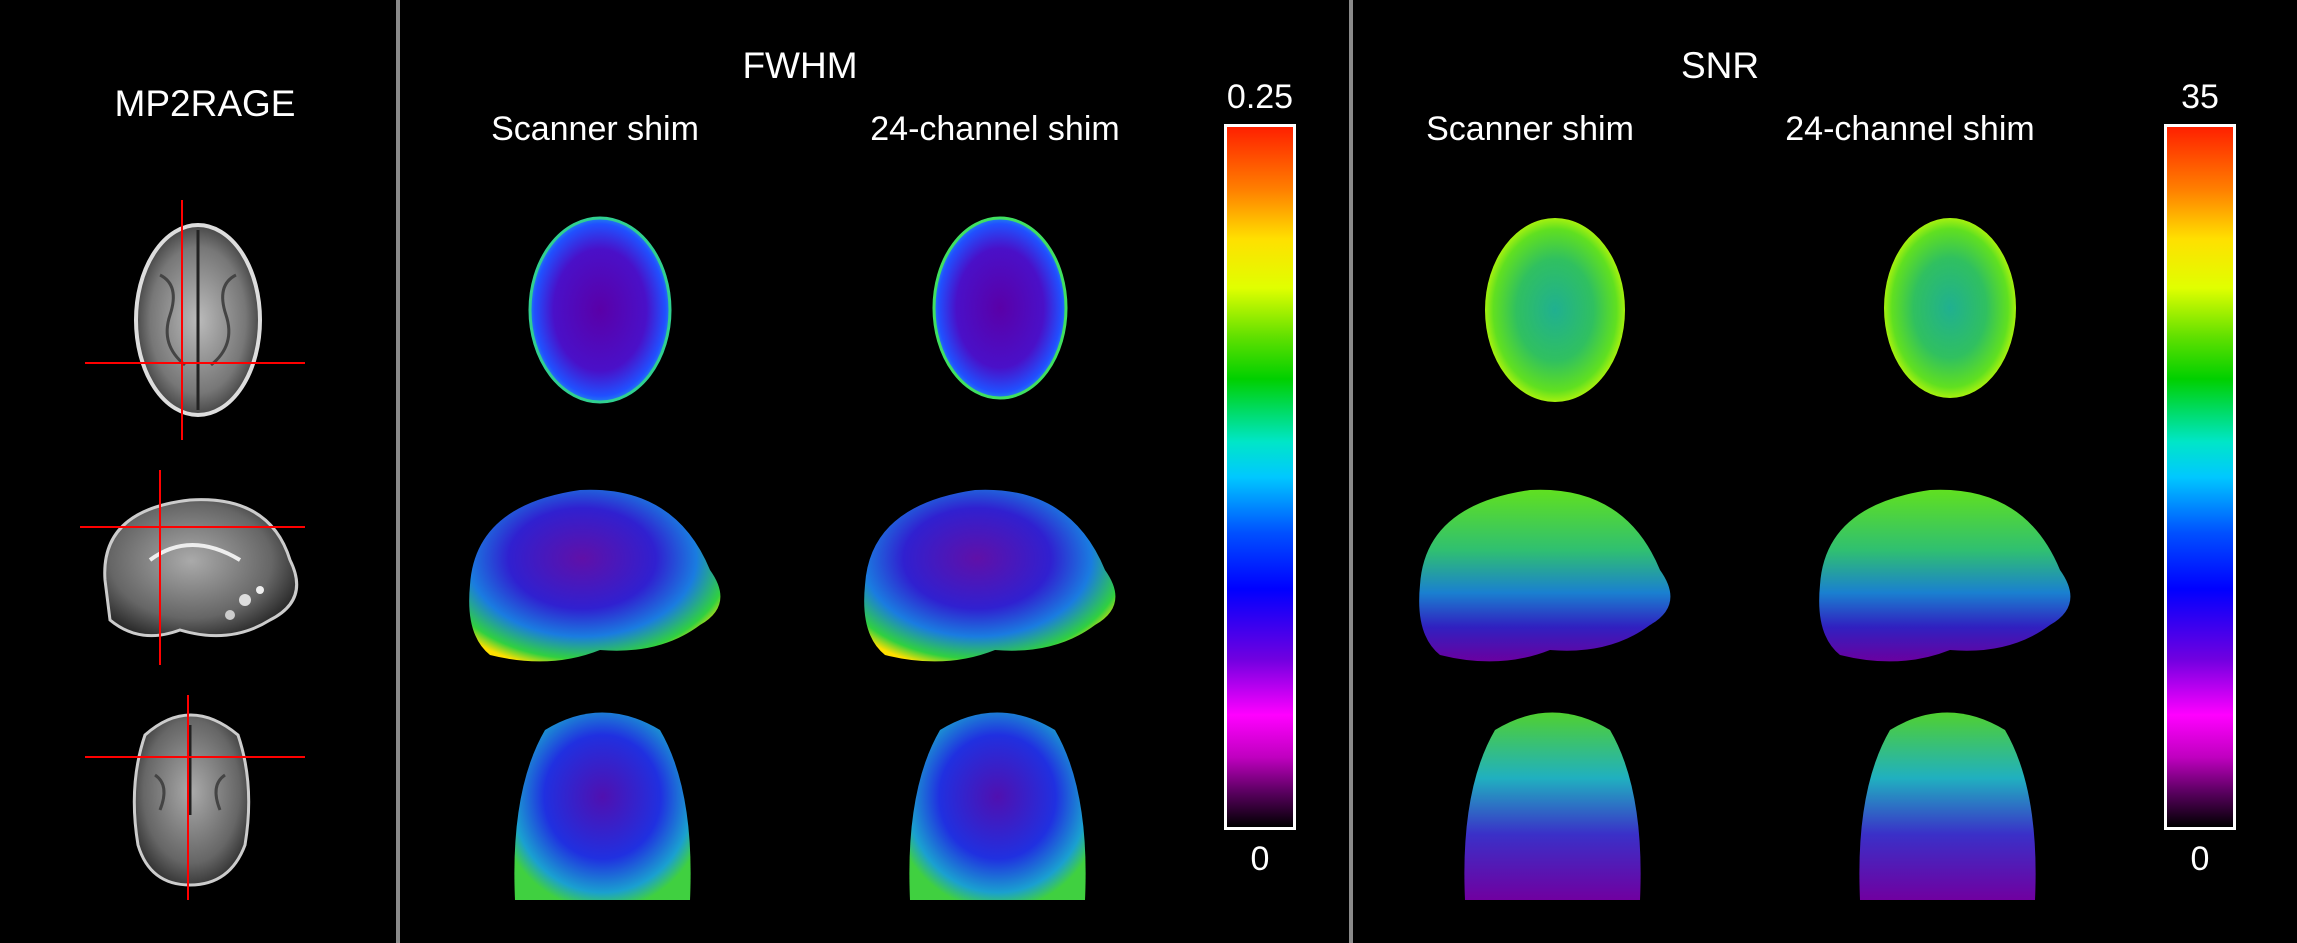 Image resolution: width=2297 pixels, height=943 pixels. What do you see at coordinates (1530, 129) in the screenshot?
I see `snr-scanner-shim-label: Scanner shim` at bounding box center [1530, 129].